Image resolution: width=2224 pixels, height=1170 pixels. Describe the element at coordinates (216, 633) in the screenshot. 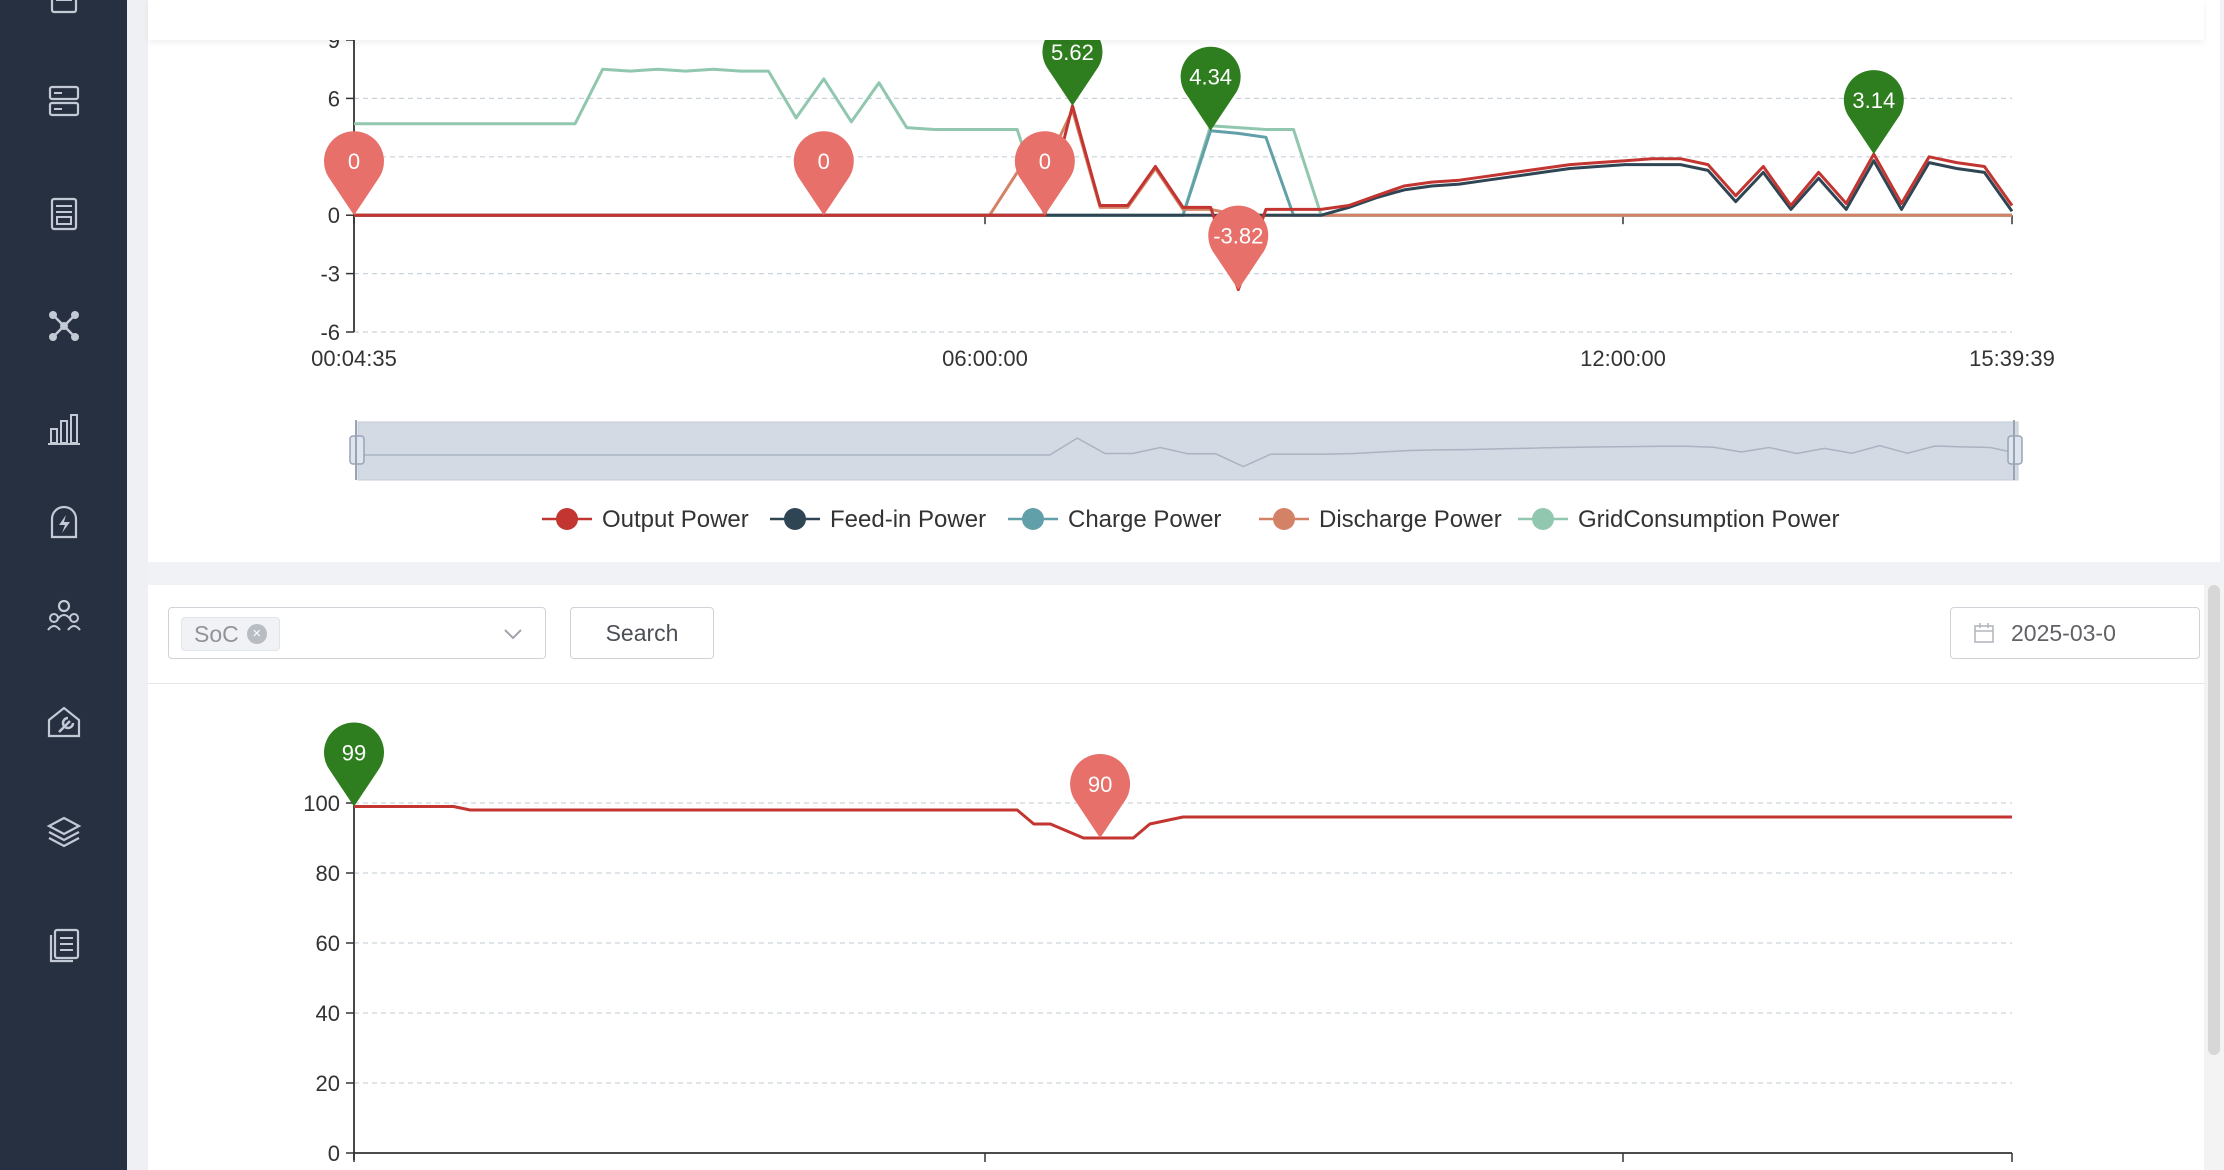

I see `selected-tag-label: SoC` at that location.